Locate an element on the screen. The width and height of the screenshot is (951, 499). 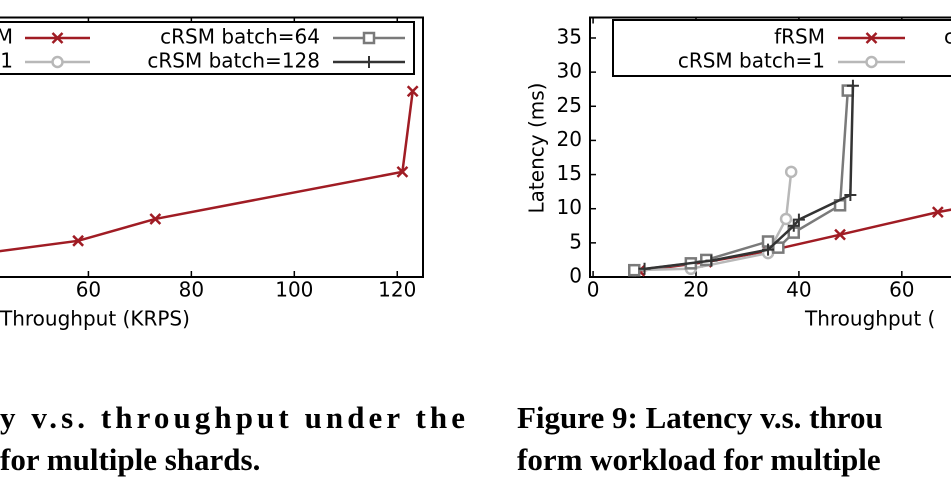
legend-label: cRSM batch=1 is located at coordinates (751, 61).